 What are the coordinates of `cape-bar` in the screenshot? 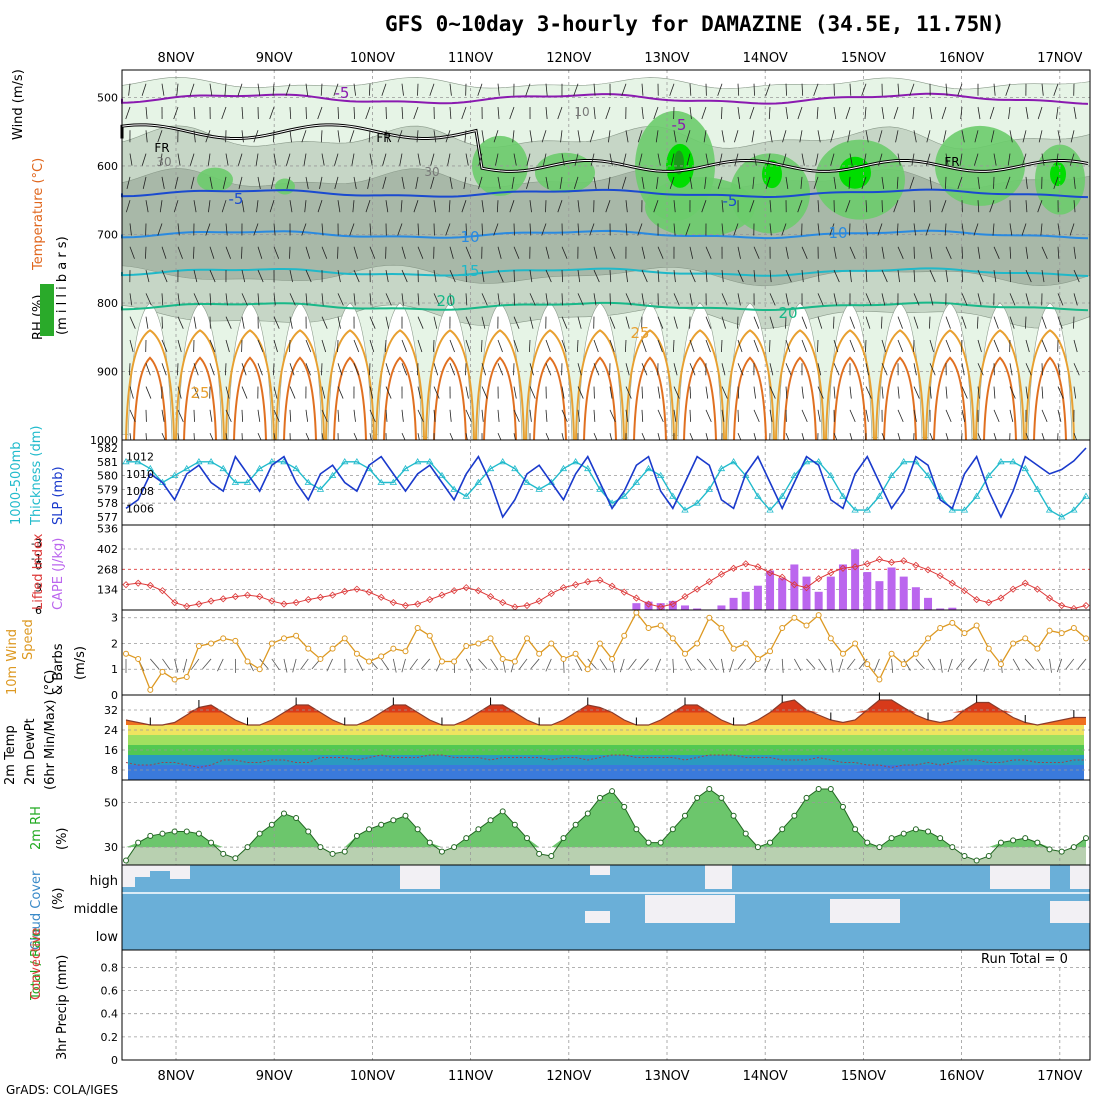 It's located at (903, 593).